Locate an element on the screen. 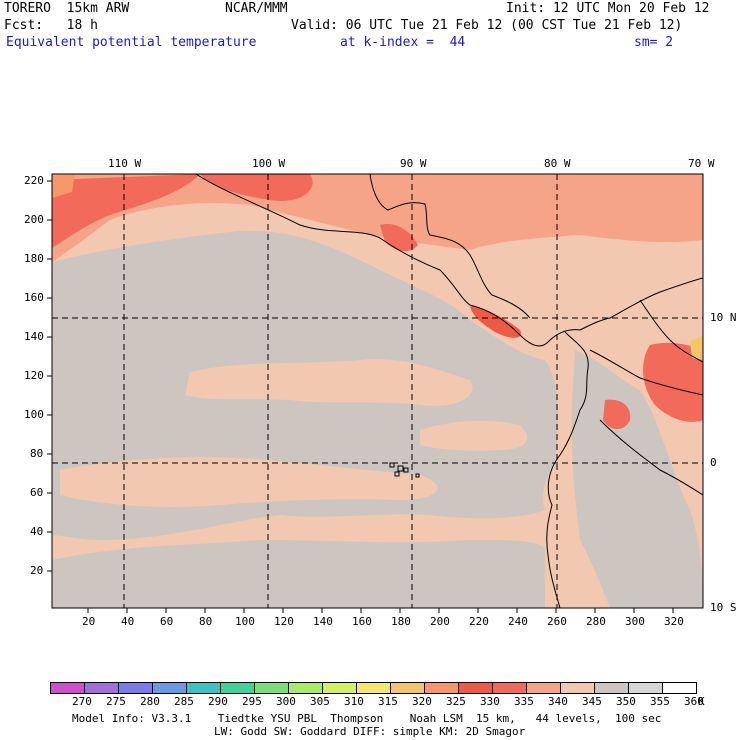 Image resolution: width=740 pixels, height=740 pixels. red-patch-costarica is located at coordinates (495, 321).